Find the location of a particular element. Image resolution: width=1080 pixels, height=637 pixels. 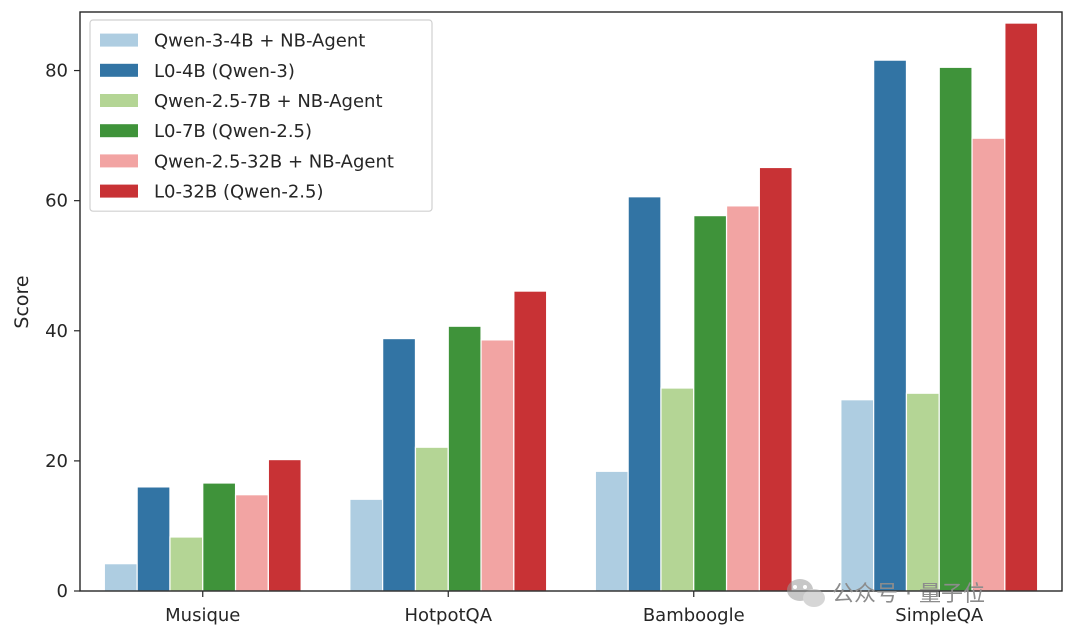

wechat-icon is located at coordinates (806, 593).